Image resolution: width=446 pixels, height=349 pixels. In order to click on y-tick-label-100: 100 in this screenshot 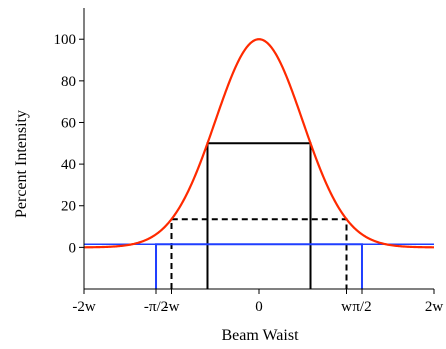, I will do `click(65, 40)`.